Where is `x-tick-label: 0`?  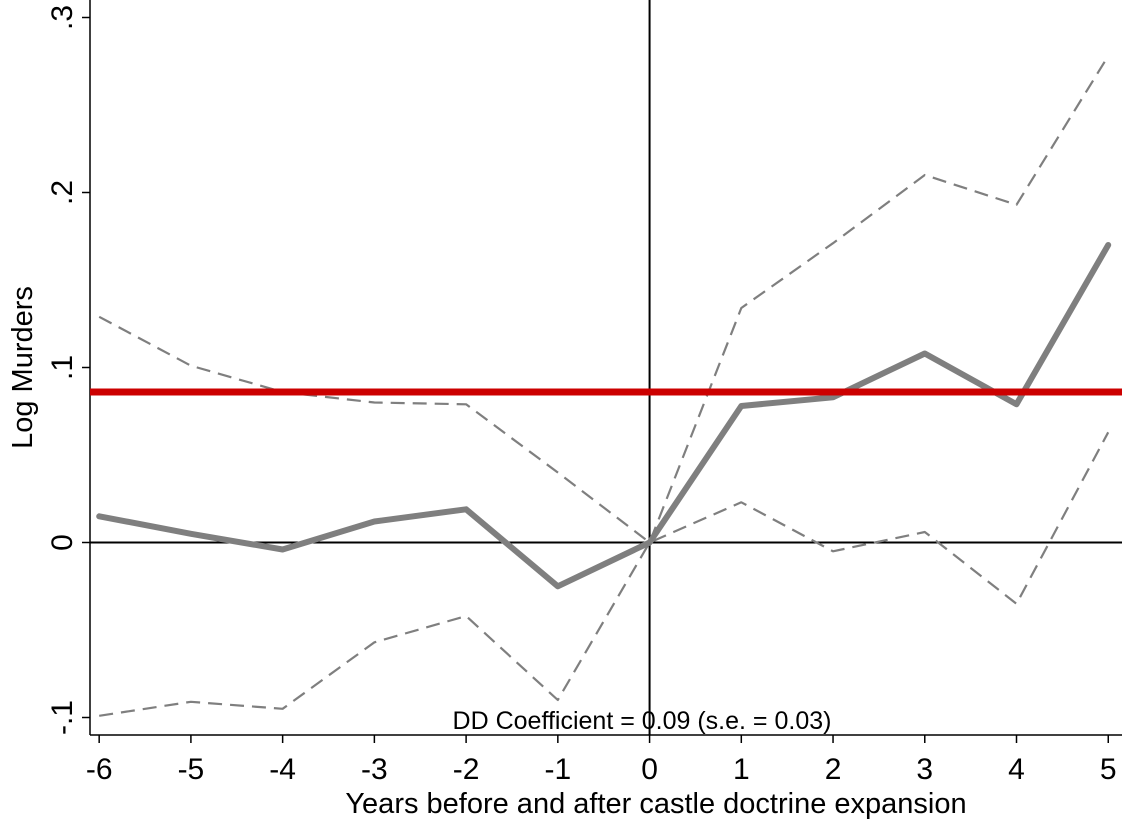 x-tick-label: 0 is located at coordinates (649, 769).